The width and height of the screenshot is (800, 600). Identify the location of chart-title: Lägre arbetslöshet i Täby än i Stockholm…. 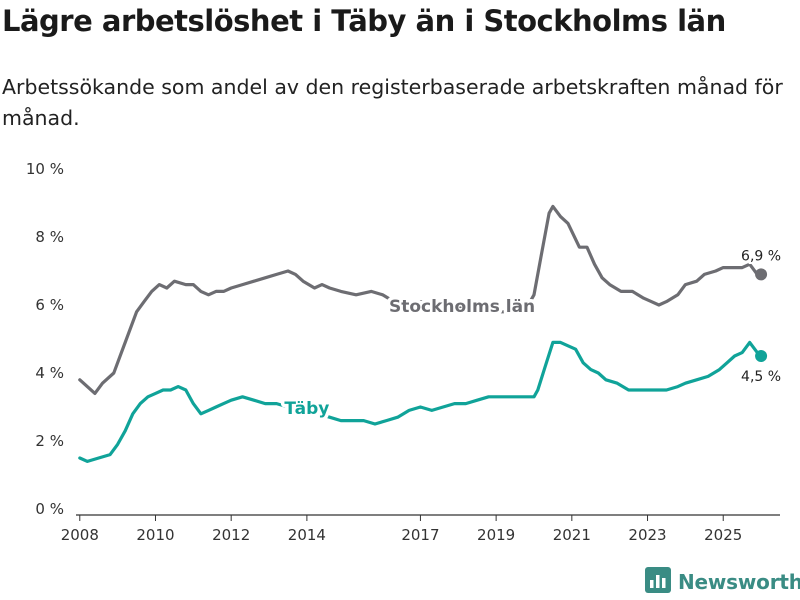
(364, 21).